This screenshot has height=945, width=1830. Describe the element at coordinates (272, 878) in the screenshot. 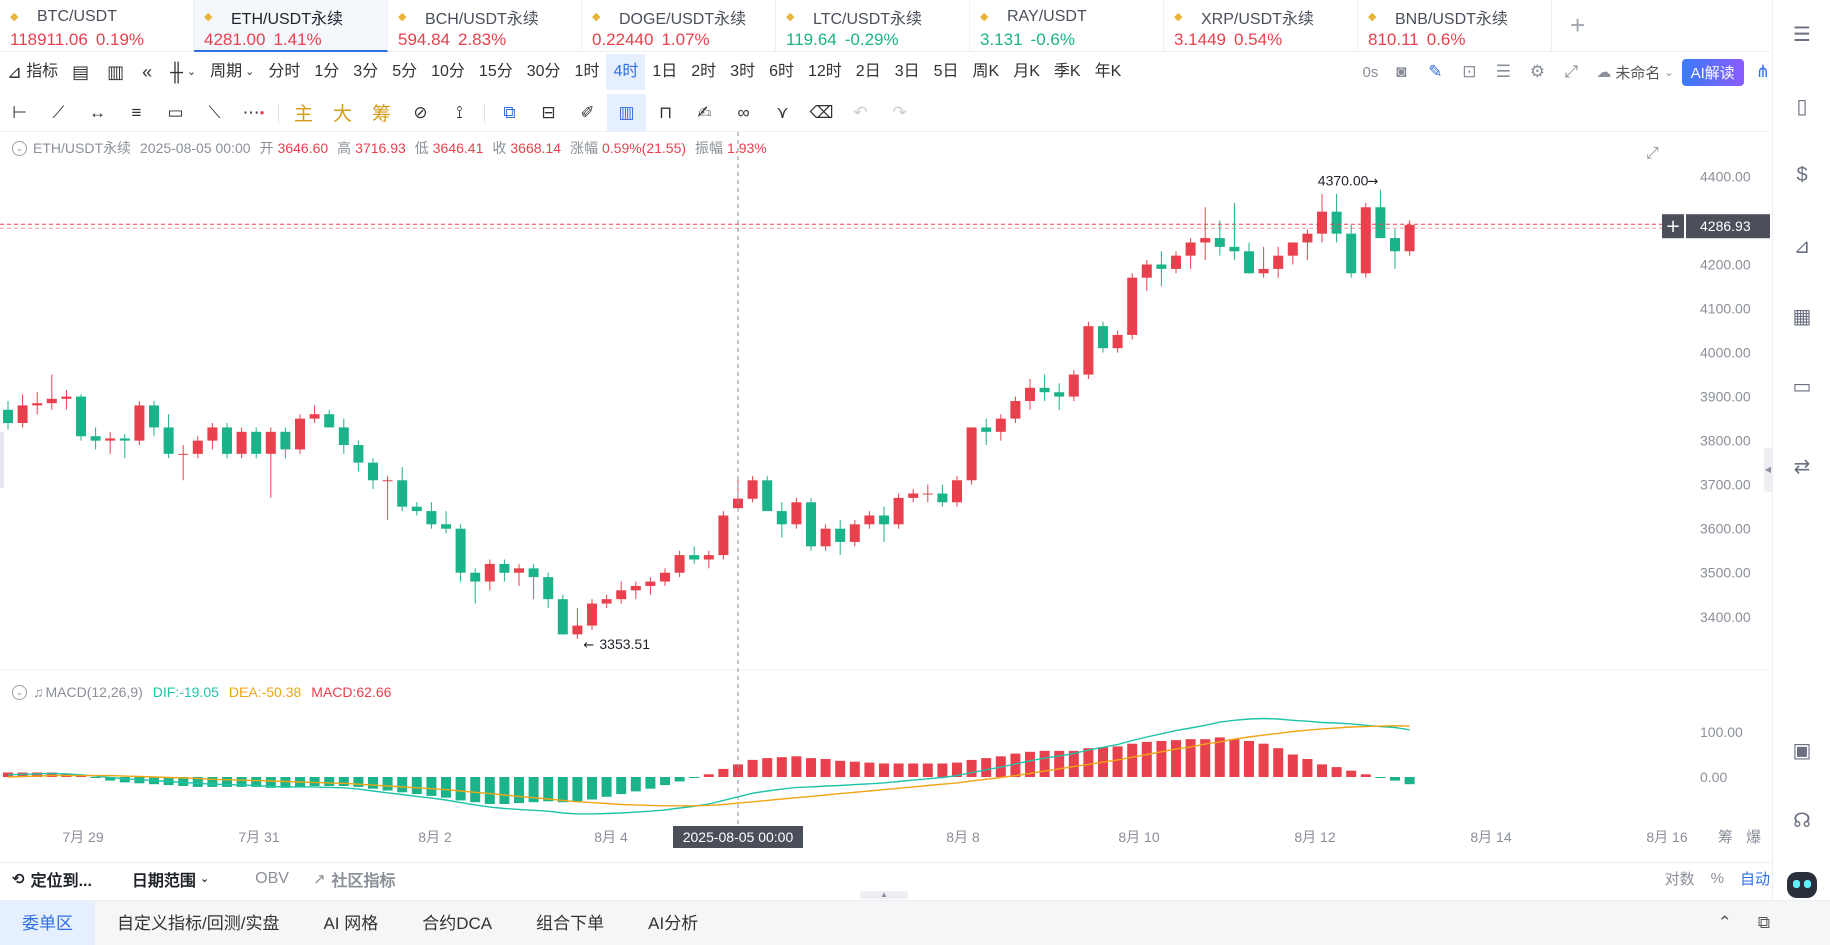

I see `obv-button: OBV` at that location.